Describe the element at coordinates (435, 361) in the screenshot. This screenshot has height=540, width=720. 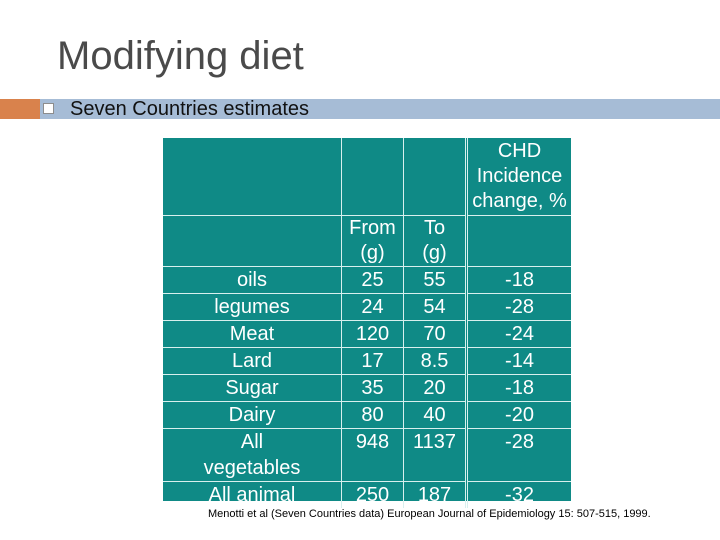
I see `to-cell: 8.5` at that location.